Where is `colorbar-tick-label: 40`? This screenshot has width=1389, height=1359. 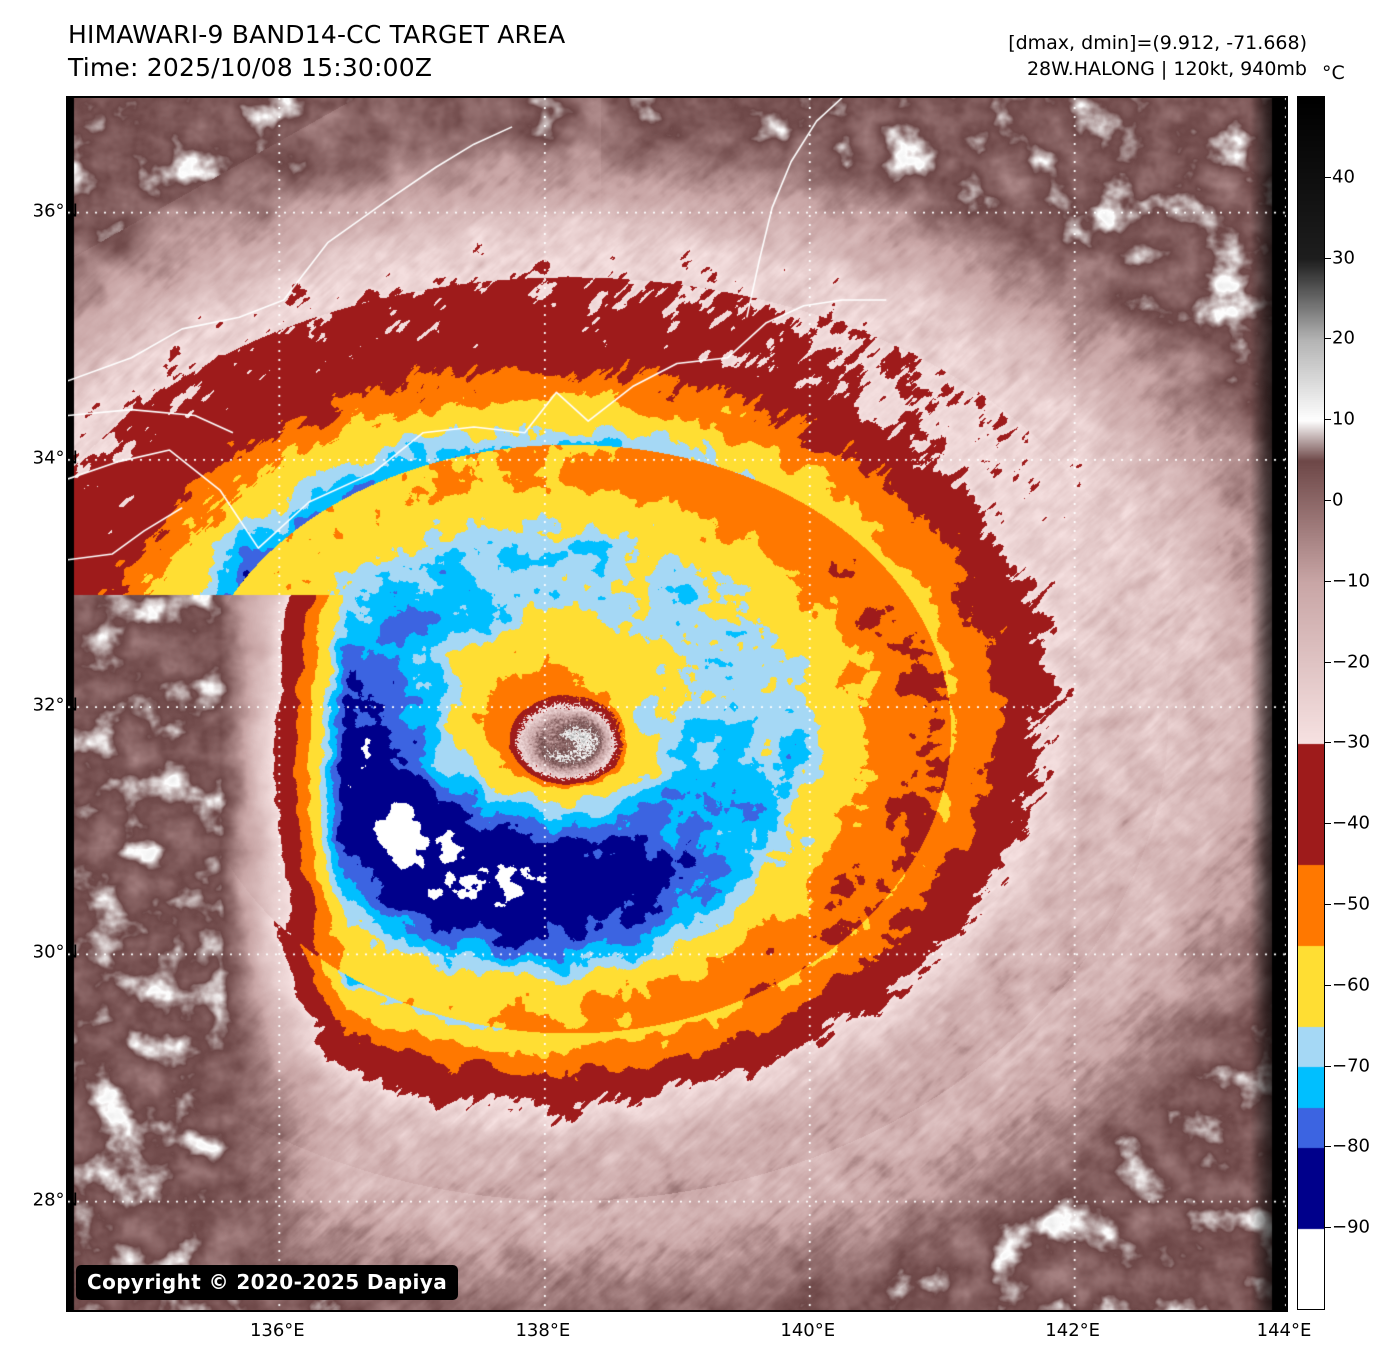
colorbar-tick-label: 40 is located at coordinates (1343, 177).